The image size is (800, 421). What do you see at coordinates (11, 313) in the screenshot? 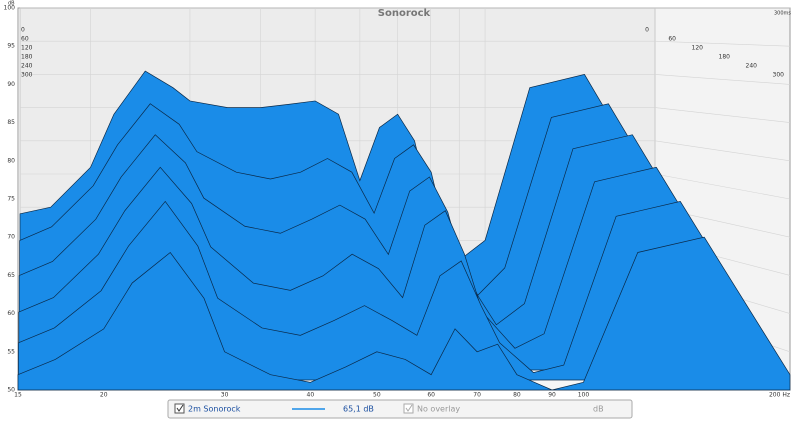
I see `y-tick-label: 60` at bounding box center [11, 313].